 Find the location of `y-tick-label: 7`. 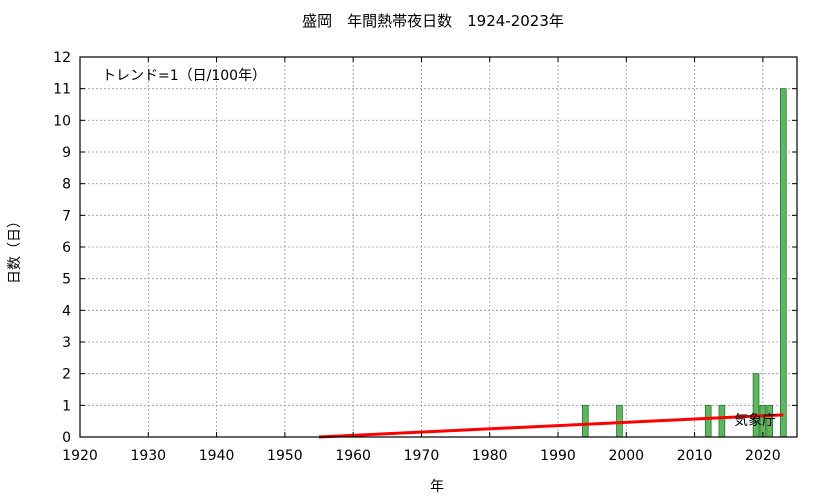

y-tick-label: 7 is located at coordinates (66, 216).